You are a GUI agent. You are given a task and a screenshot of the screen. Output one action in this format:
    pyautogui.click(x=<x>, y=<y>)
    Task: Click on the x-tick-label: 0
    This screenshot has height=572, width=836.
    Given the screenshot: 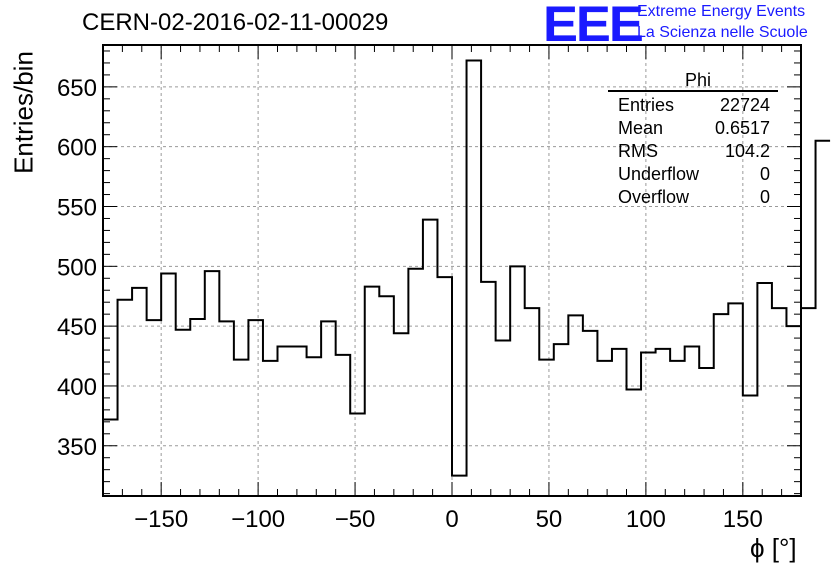 What is the action you would take?
    pyautogui.click(x=451, y=519)
    